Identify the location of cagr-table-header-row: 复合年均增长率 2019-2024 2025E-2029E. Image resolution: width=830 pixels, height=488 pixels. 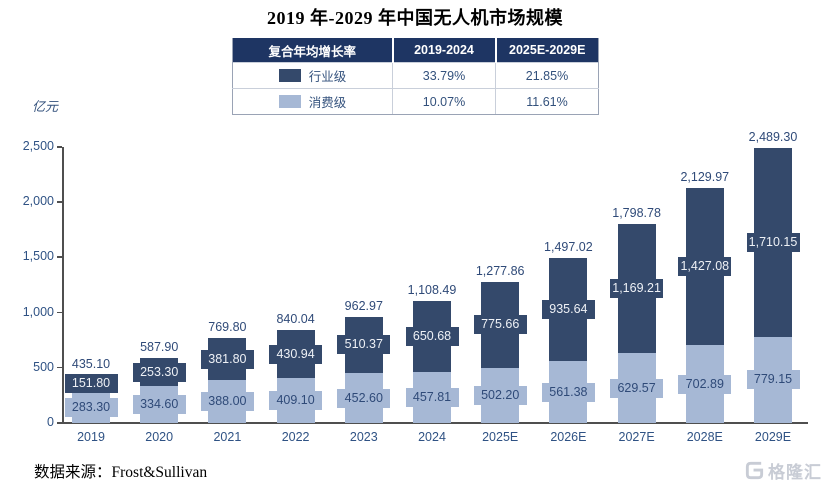
(415, 50).